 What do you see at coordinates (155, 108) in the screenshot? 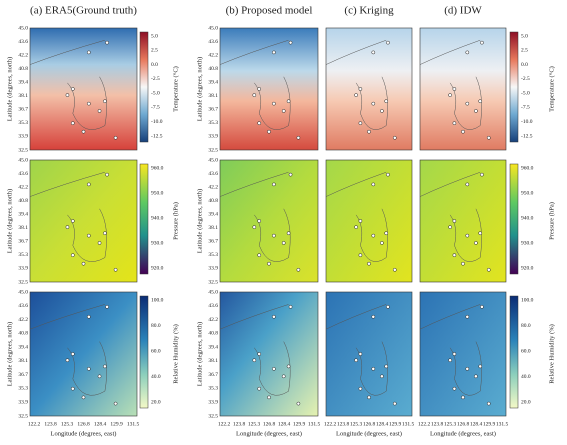
I see `colorbar-tick-label: -7.5` at bounding box center [155, 108].